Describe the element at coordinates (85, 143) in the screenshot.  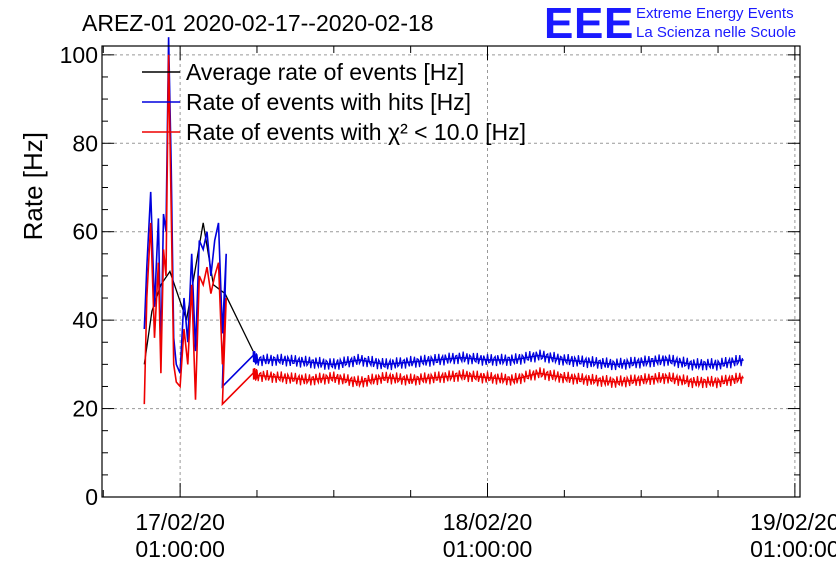
I see `y-tick-label: 80` at that location.